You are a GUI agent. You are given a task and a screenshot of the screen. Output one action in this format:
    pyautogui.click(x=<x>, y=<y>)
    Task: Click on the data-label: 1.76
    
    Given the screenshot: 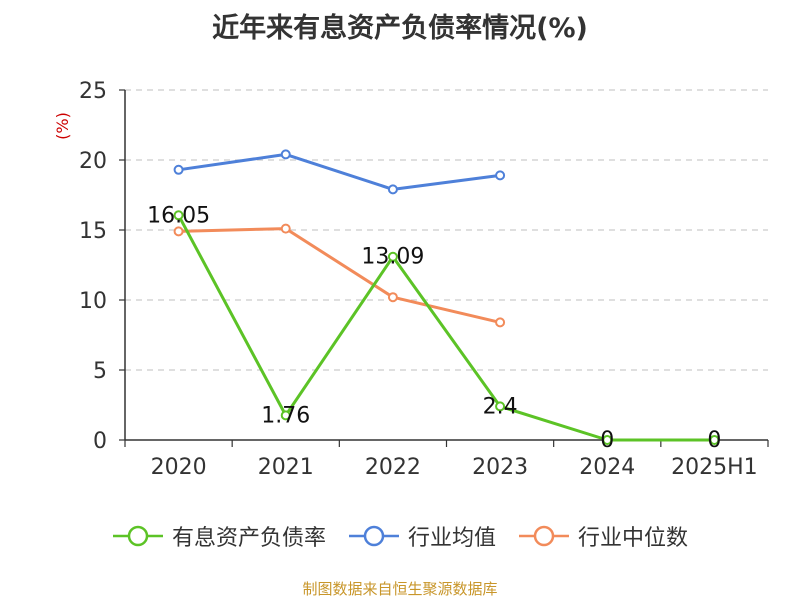 What is the action you would take?
    pyautogui.click(x=285, y=415)
    